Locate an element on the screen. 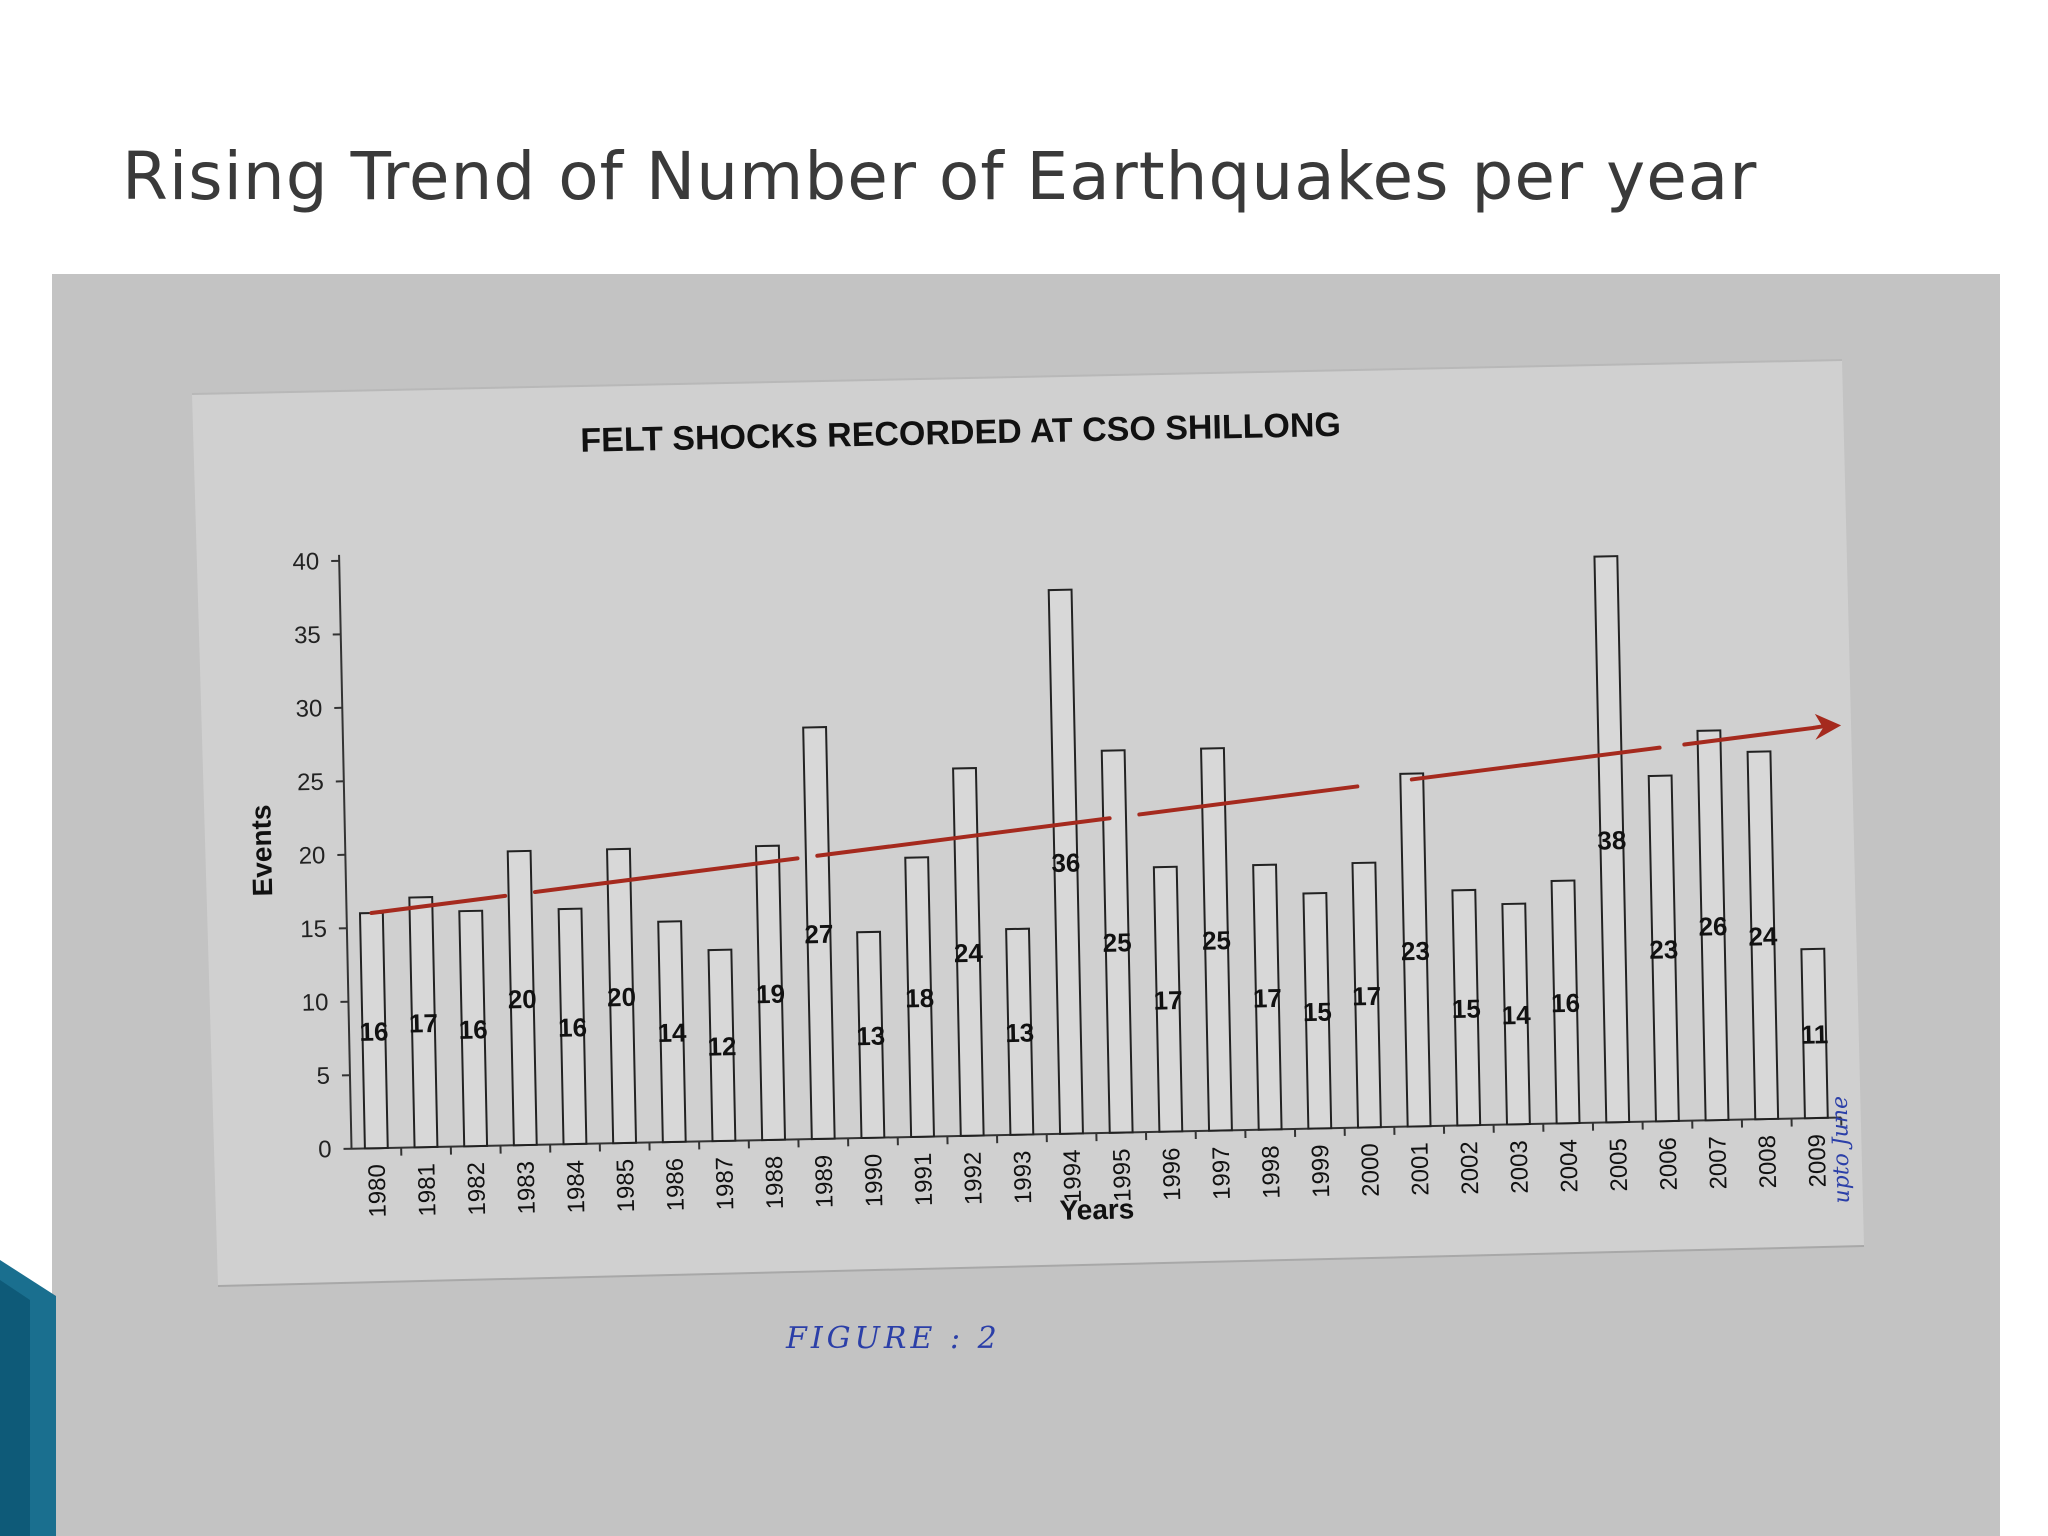 This screenshot has width=2048, height=1536. x-tick-label: 1987 is located at coordinates (725, 1184).